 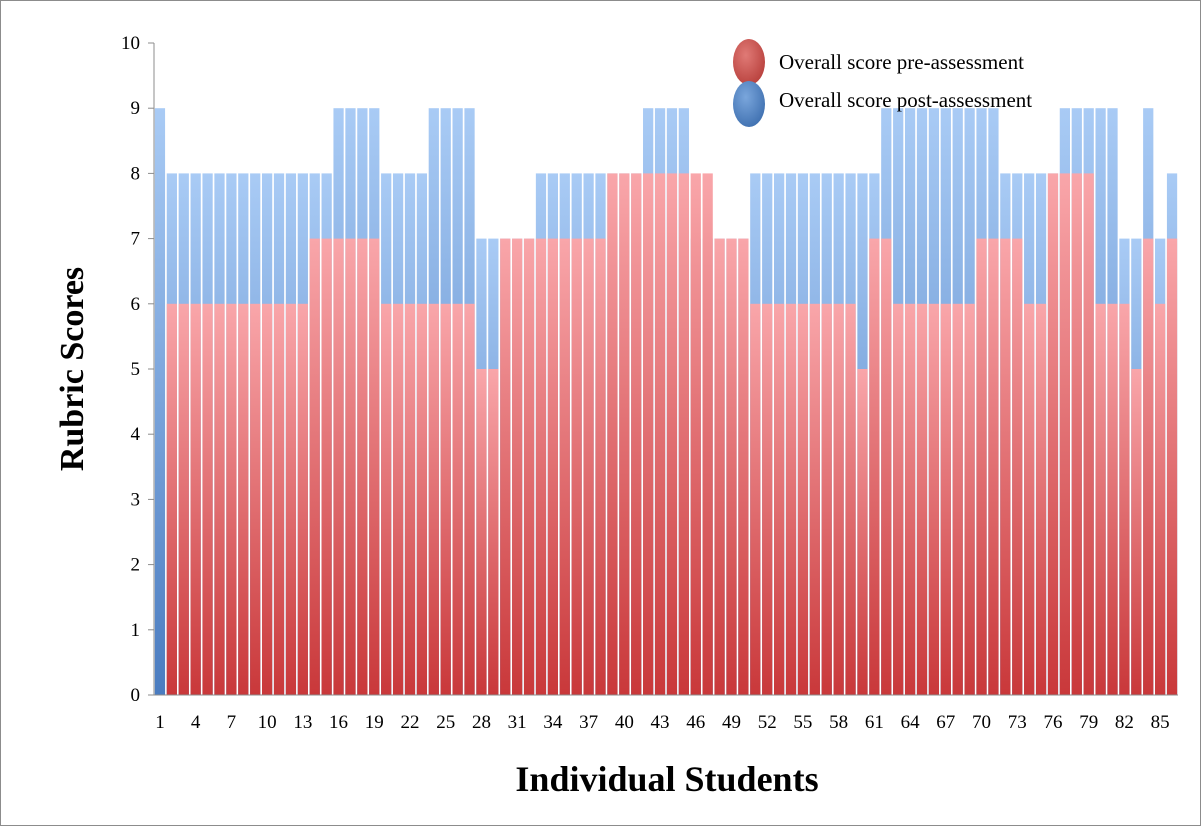 I want to click on y-axis-title: Rubric Scores, so click(x=72, y=369).